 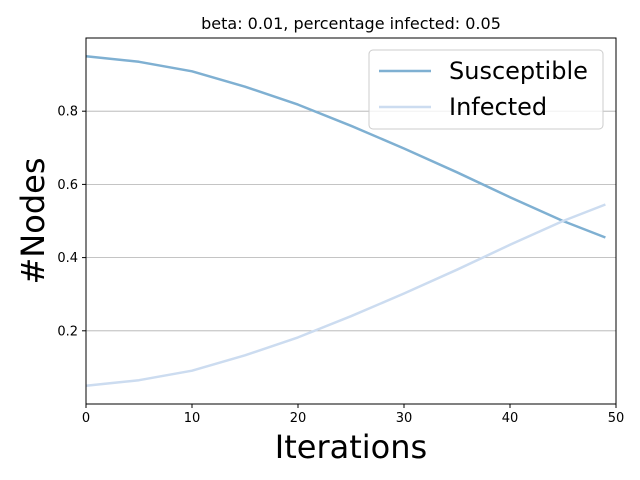 What do you see at coordinates (71, 222) in the screenshot?
I see `y-axis: 0.2 0.4 0.6 0.8` at bounding box center [71, 222].